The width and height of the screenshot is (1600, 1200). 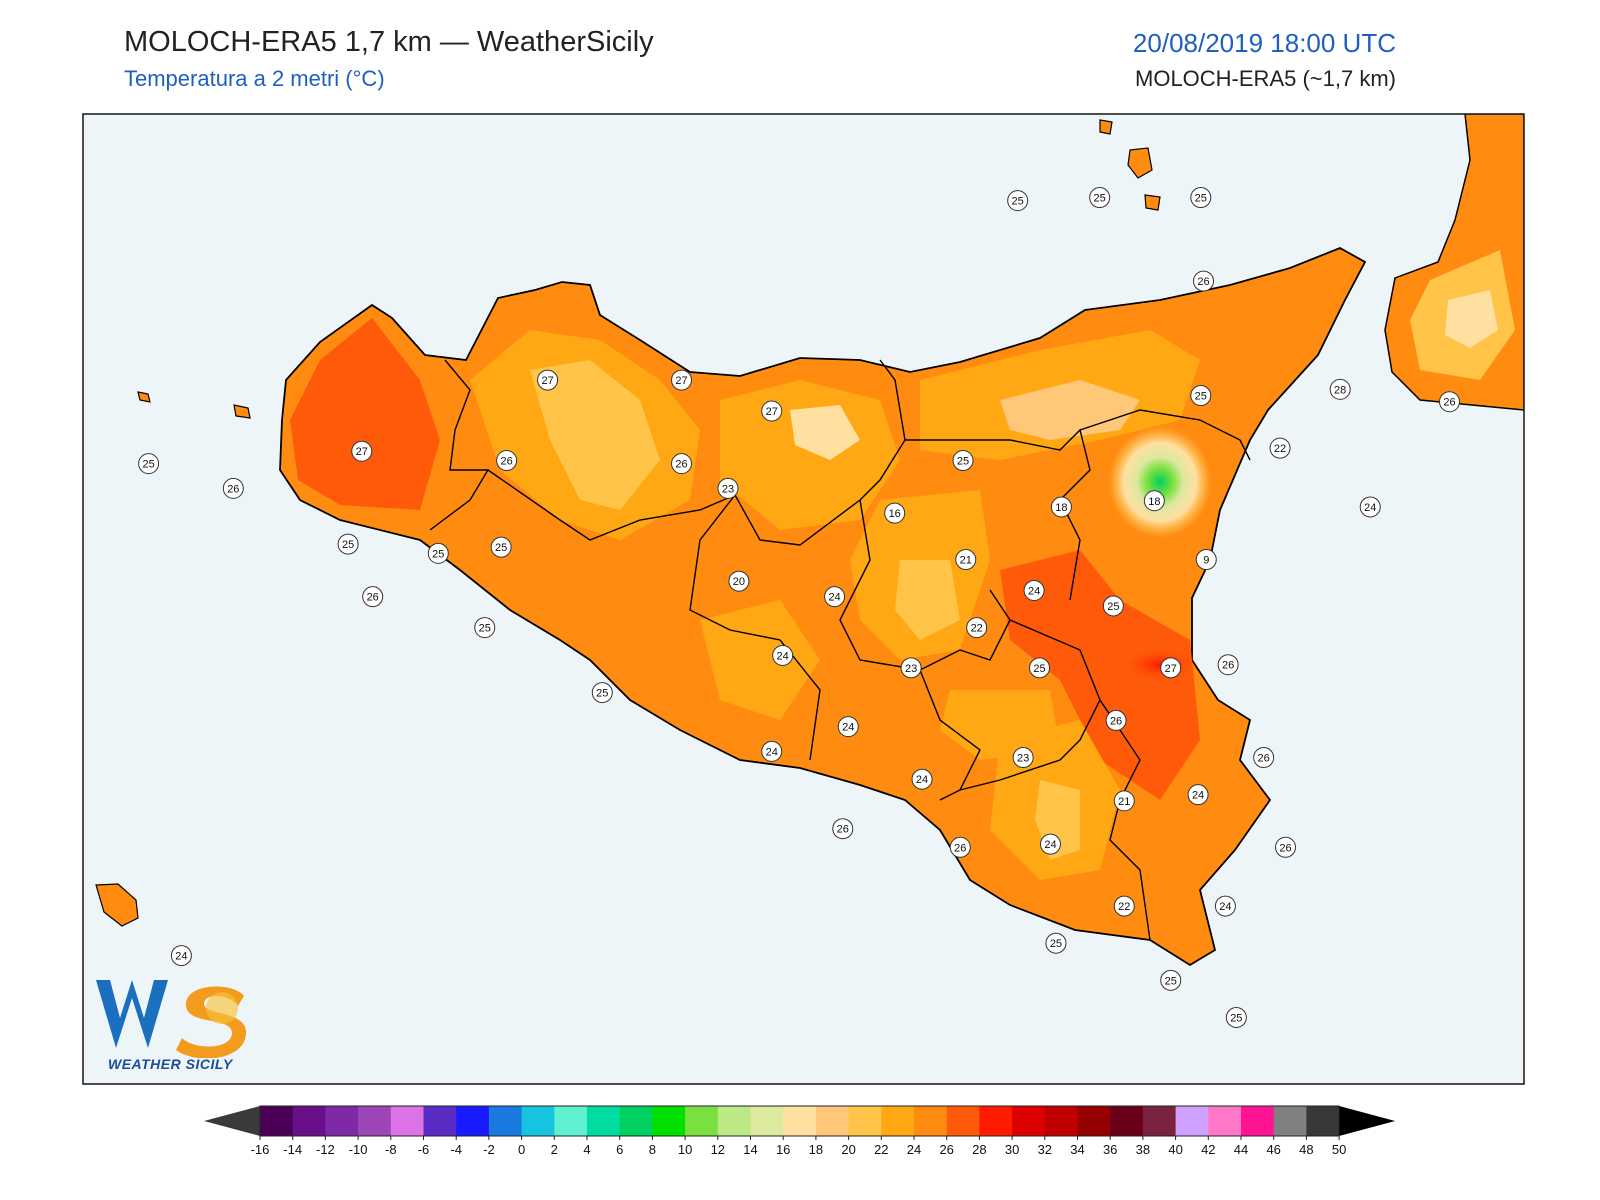 I want to click on forecast-datetime: 20/08/2019 18:00 UTC, so click(x=1264, y=43).